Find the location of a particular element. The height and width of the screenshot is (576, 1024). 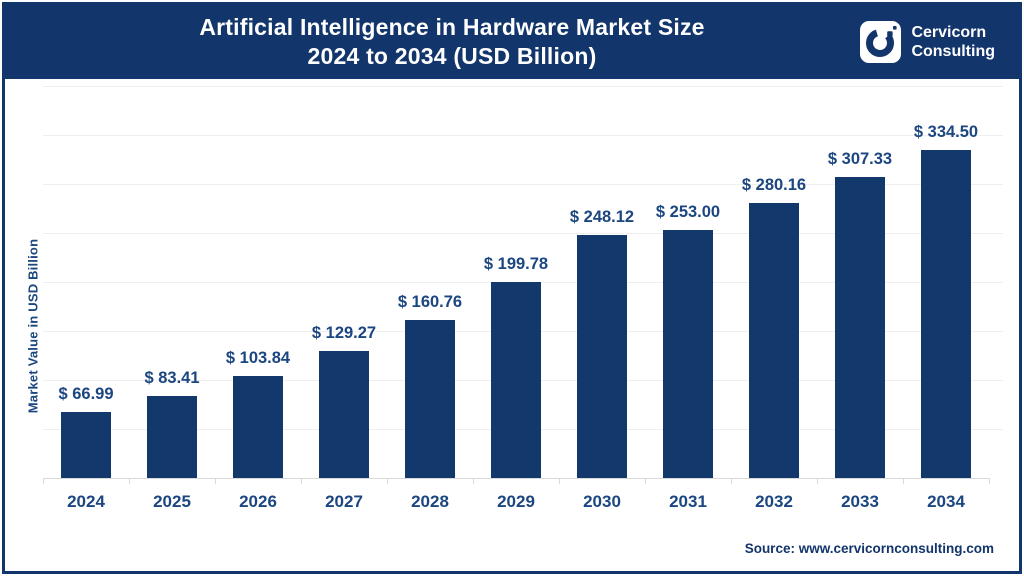

x-axis-label-2027: 2027 is located at coordinates (344, 501).